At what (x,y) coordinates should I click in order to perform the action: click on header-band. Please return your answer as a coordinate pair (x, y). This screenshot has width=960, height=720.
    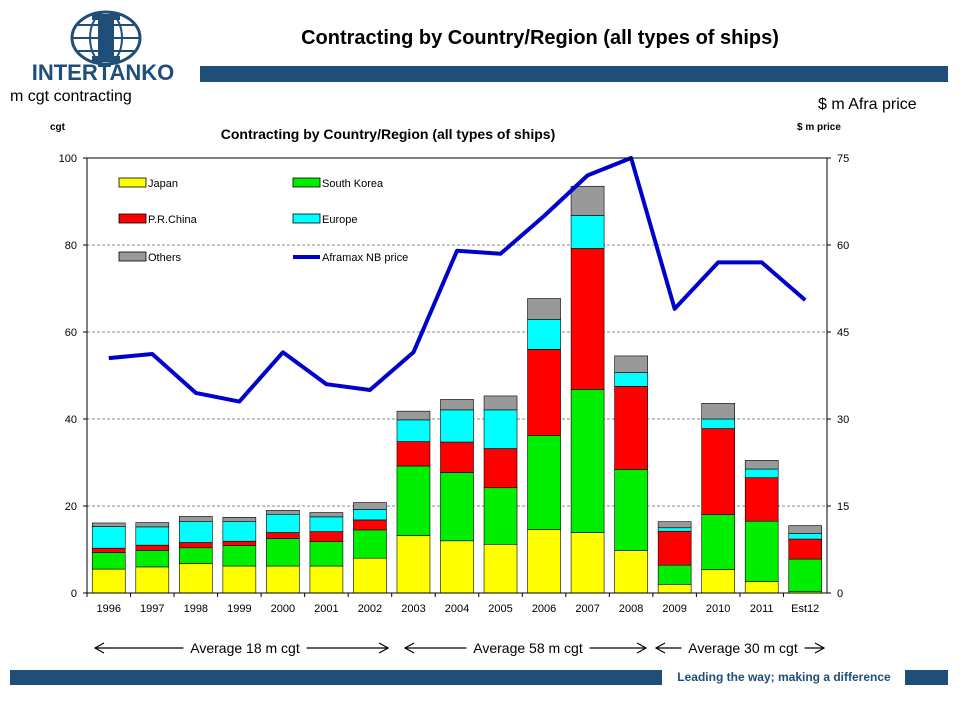
    Looking at the image, I should click on (574, 74).